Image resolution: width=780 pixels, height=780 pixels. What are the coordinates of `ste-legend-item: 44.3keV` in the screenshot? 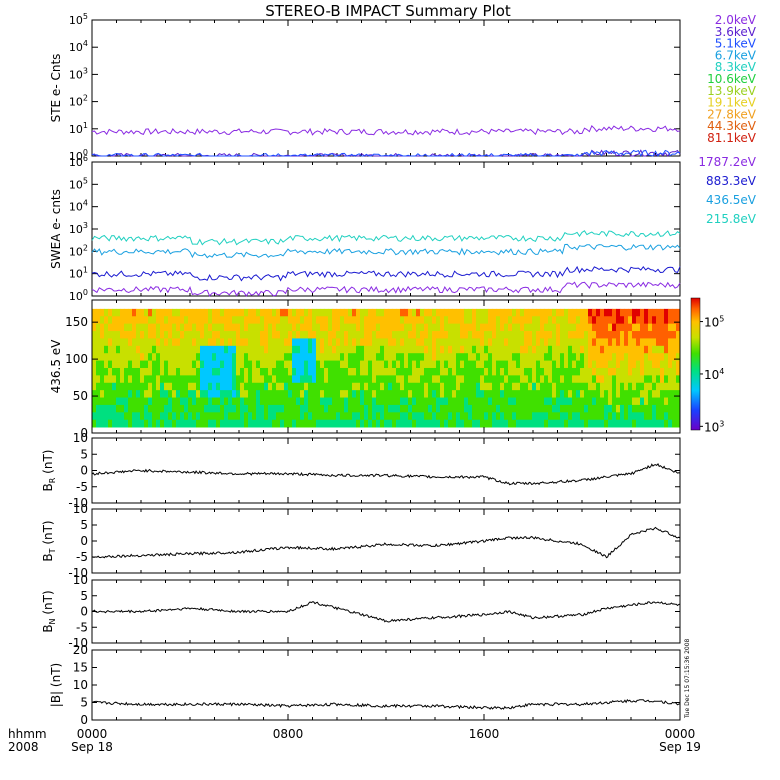 It's located at (732, 126).